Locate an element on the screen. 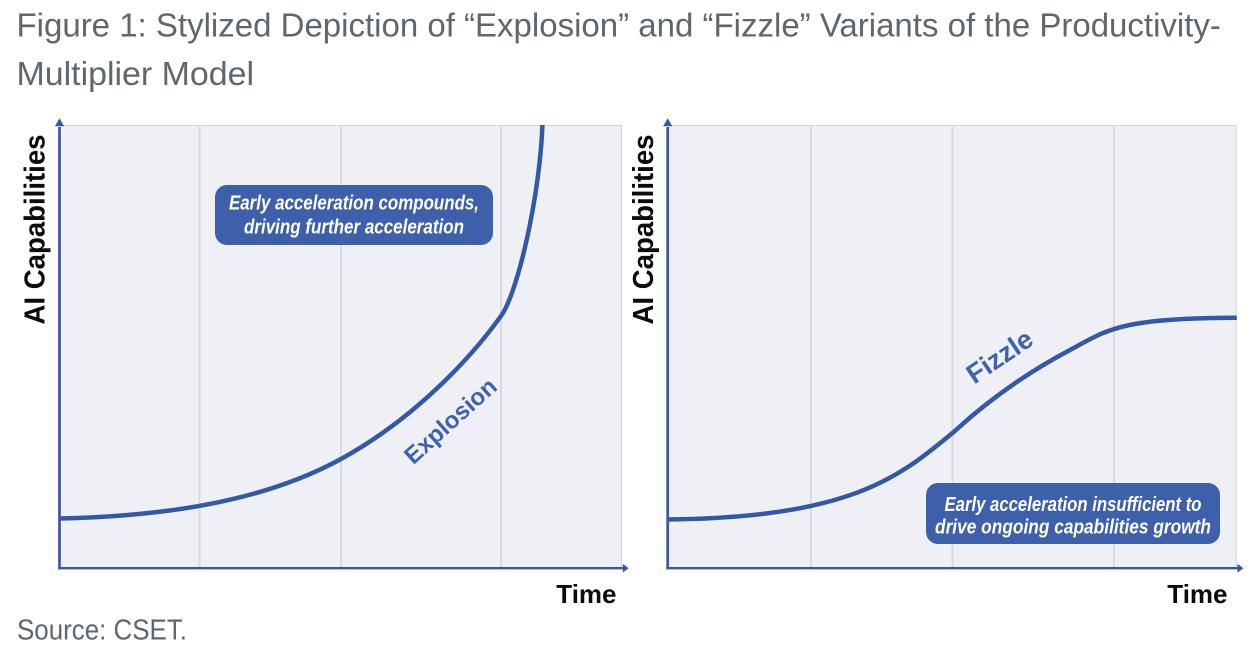  svg-text: driving further acceleration is located at coordinates (354, 228).